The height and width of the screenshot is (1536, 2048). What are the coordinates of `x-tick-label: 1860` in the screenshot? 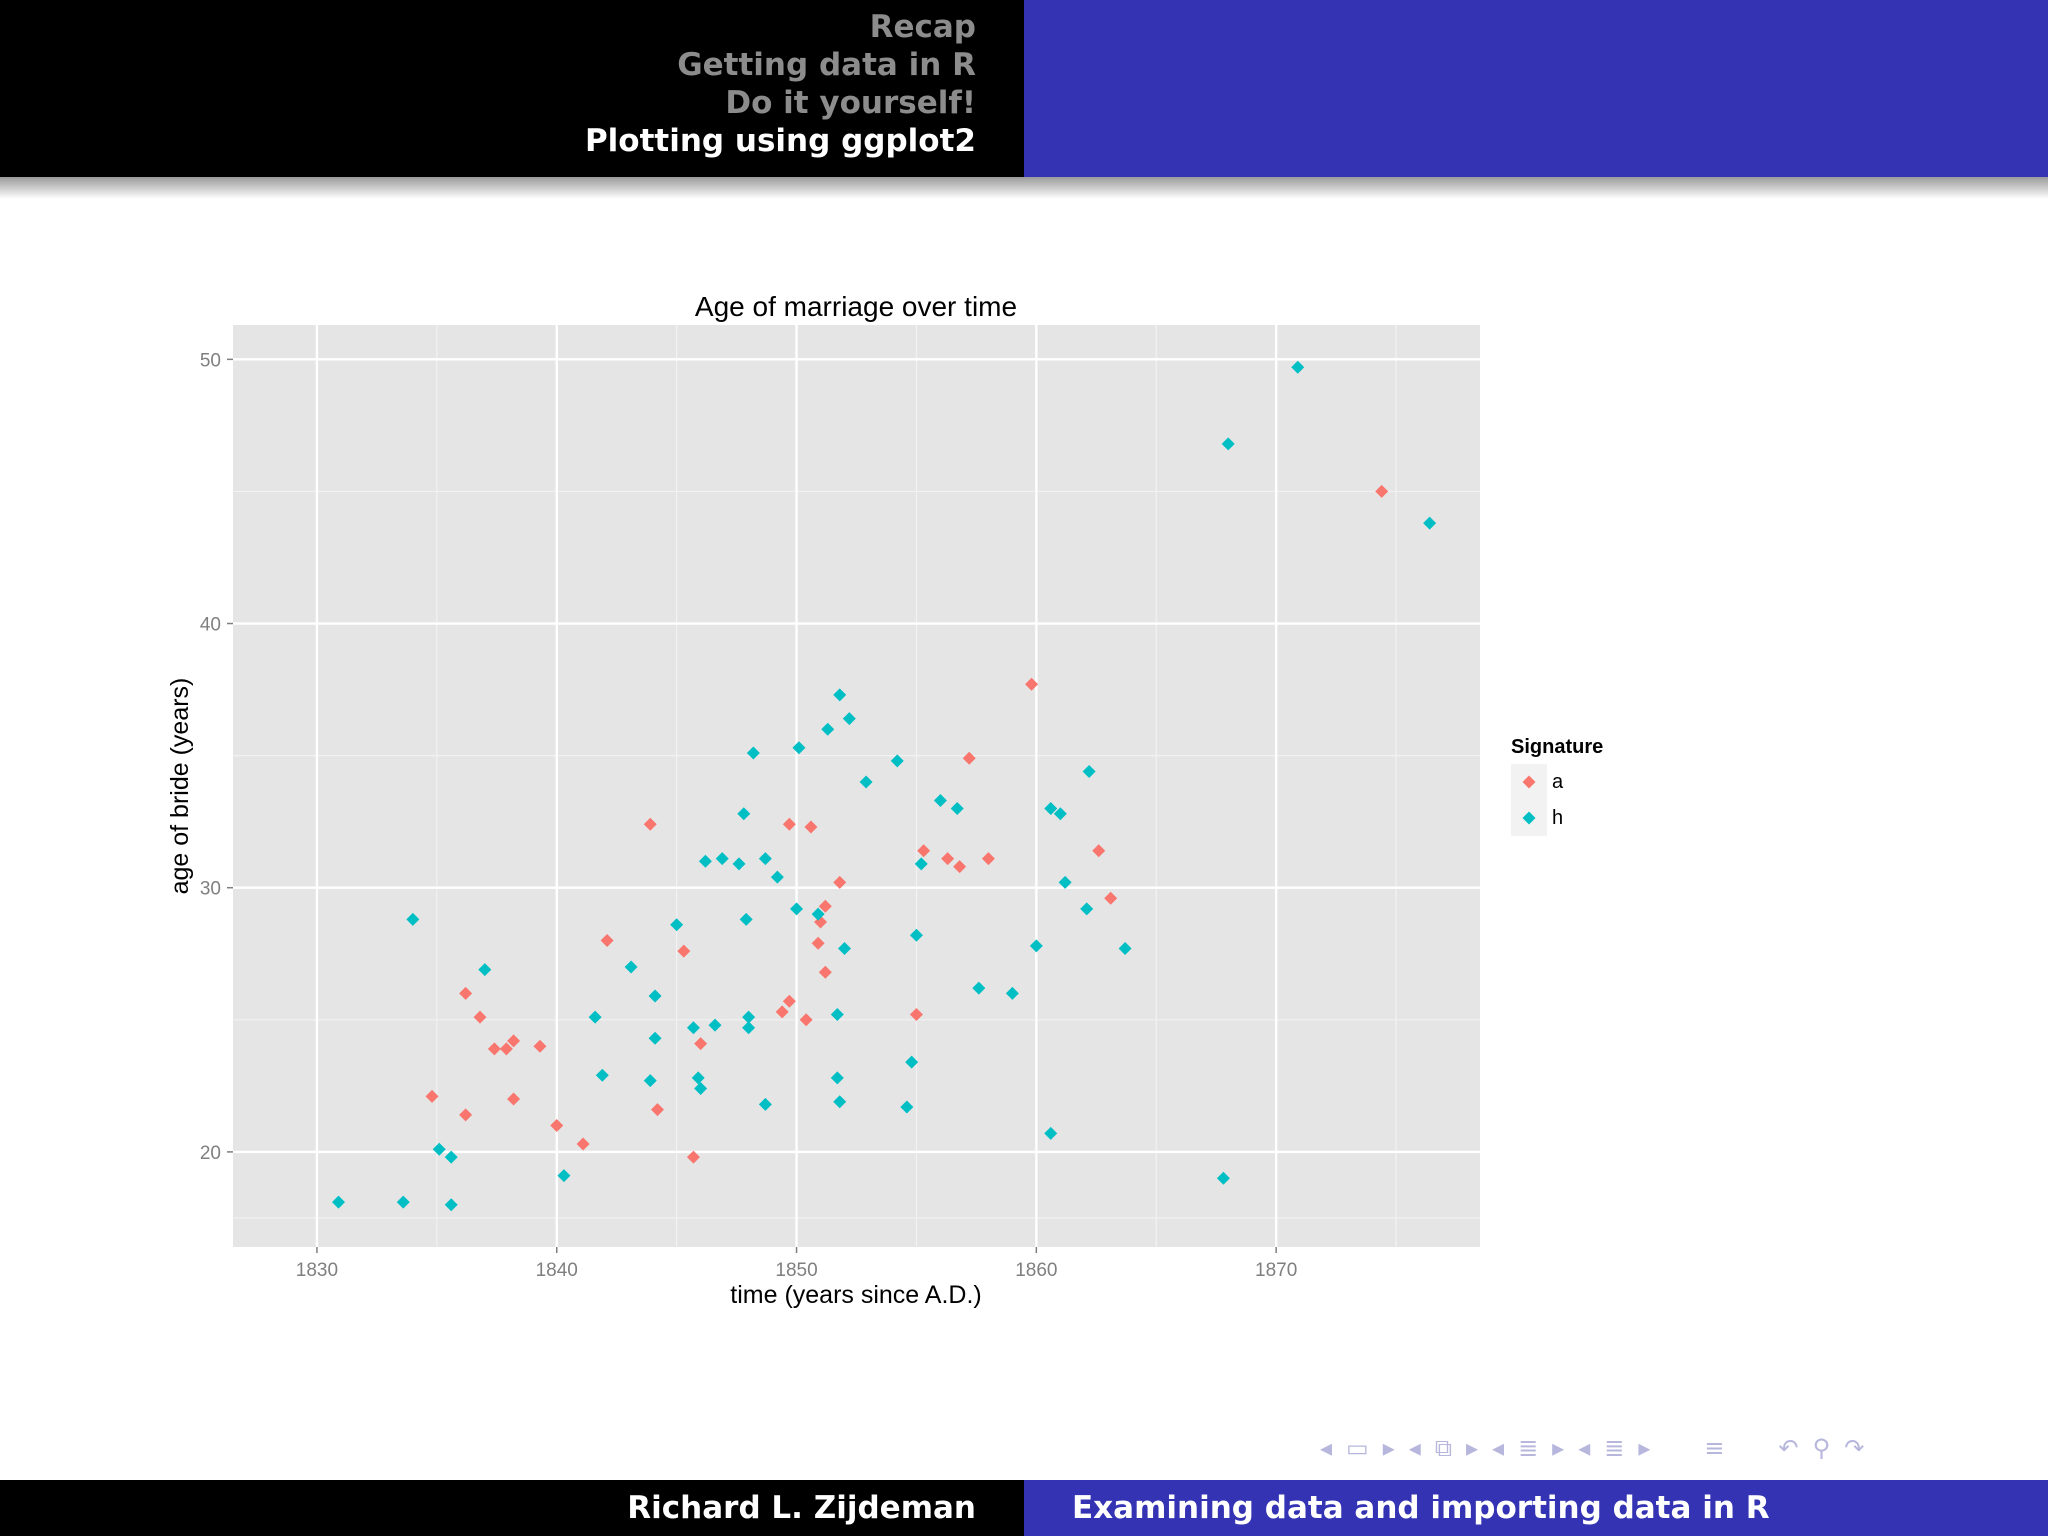 It's located at (1036, 1270).